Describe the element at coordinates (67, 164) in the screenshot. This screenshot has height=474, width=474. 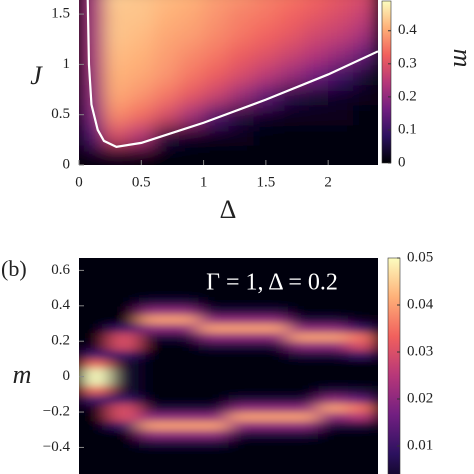
I see `y-tick-label: 0` at that location.